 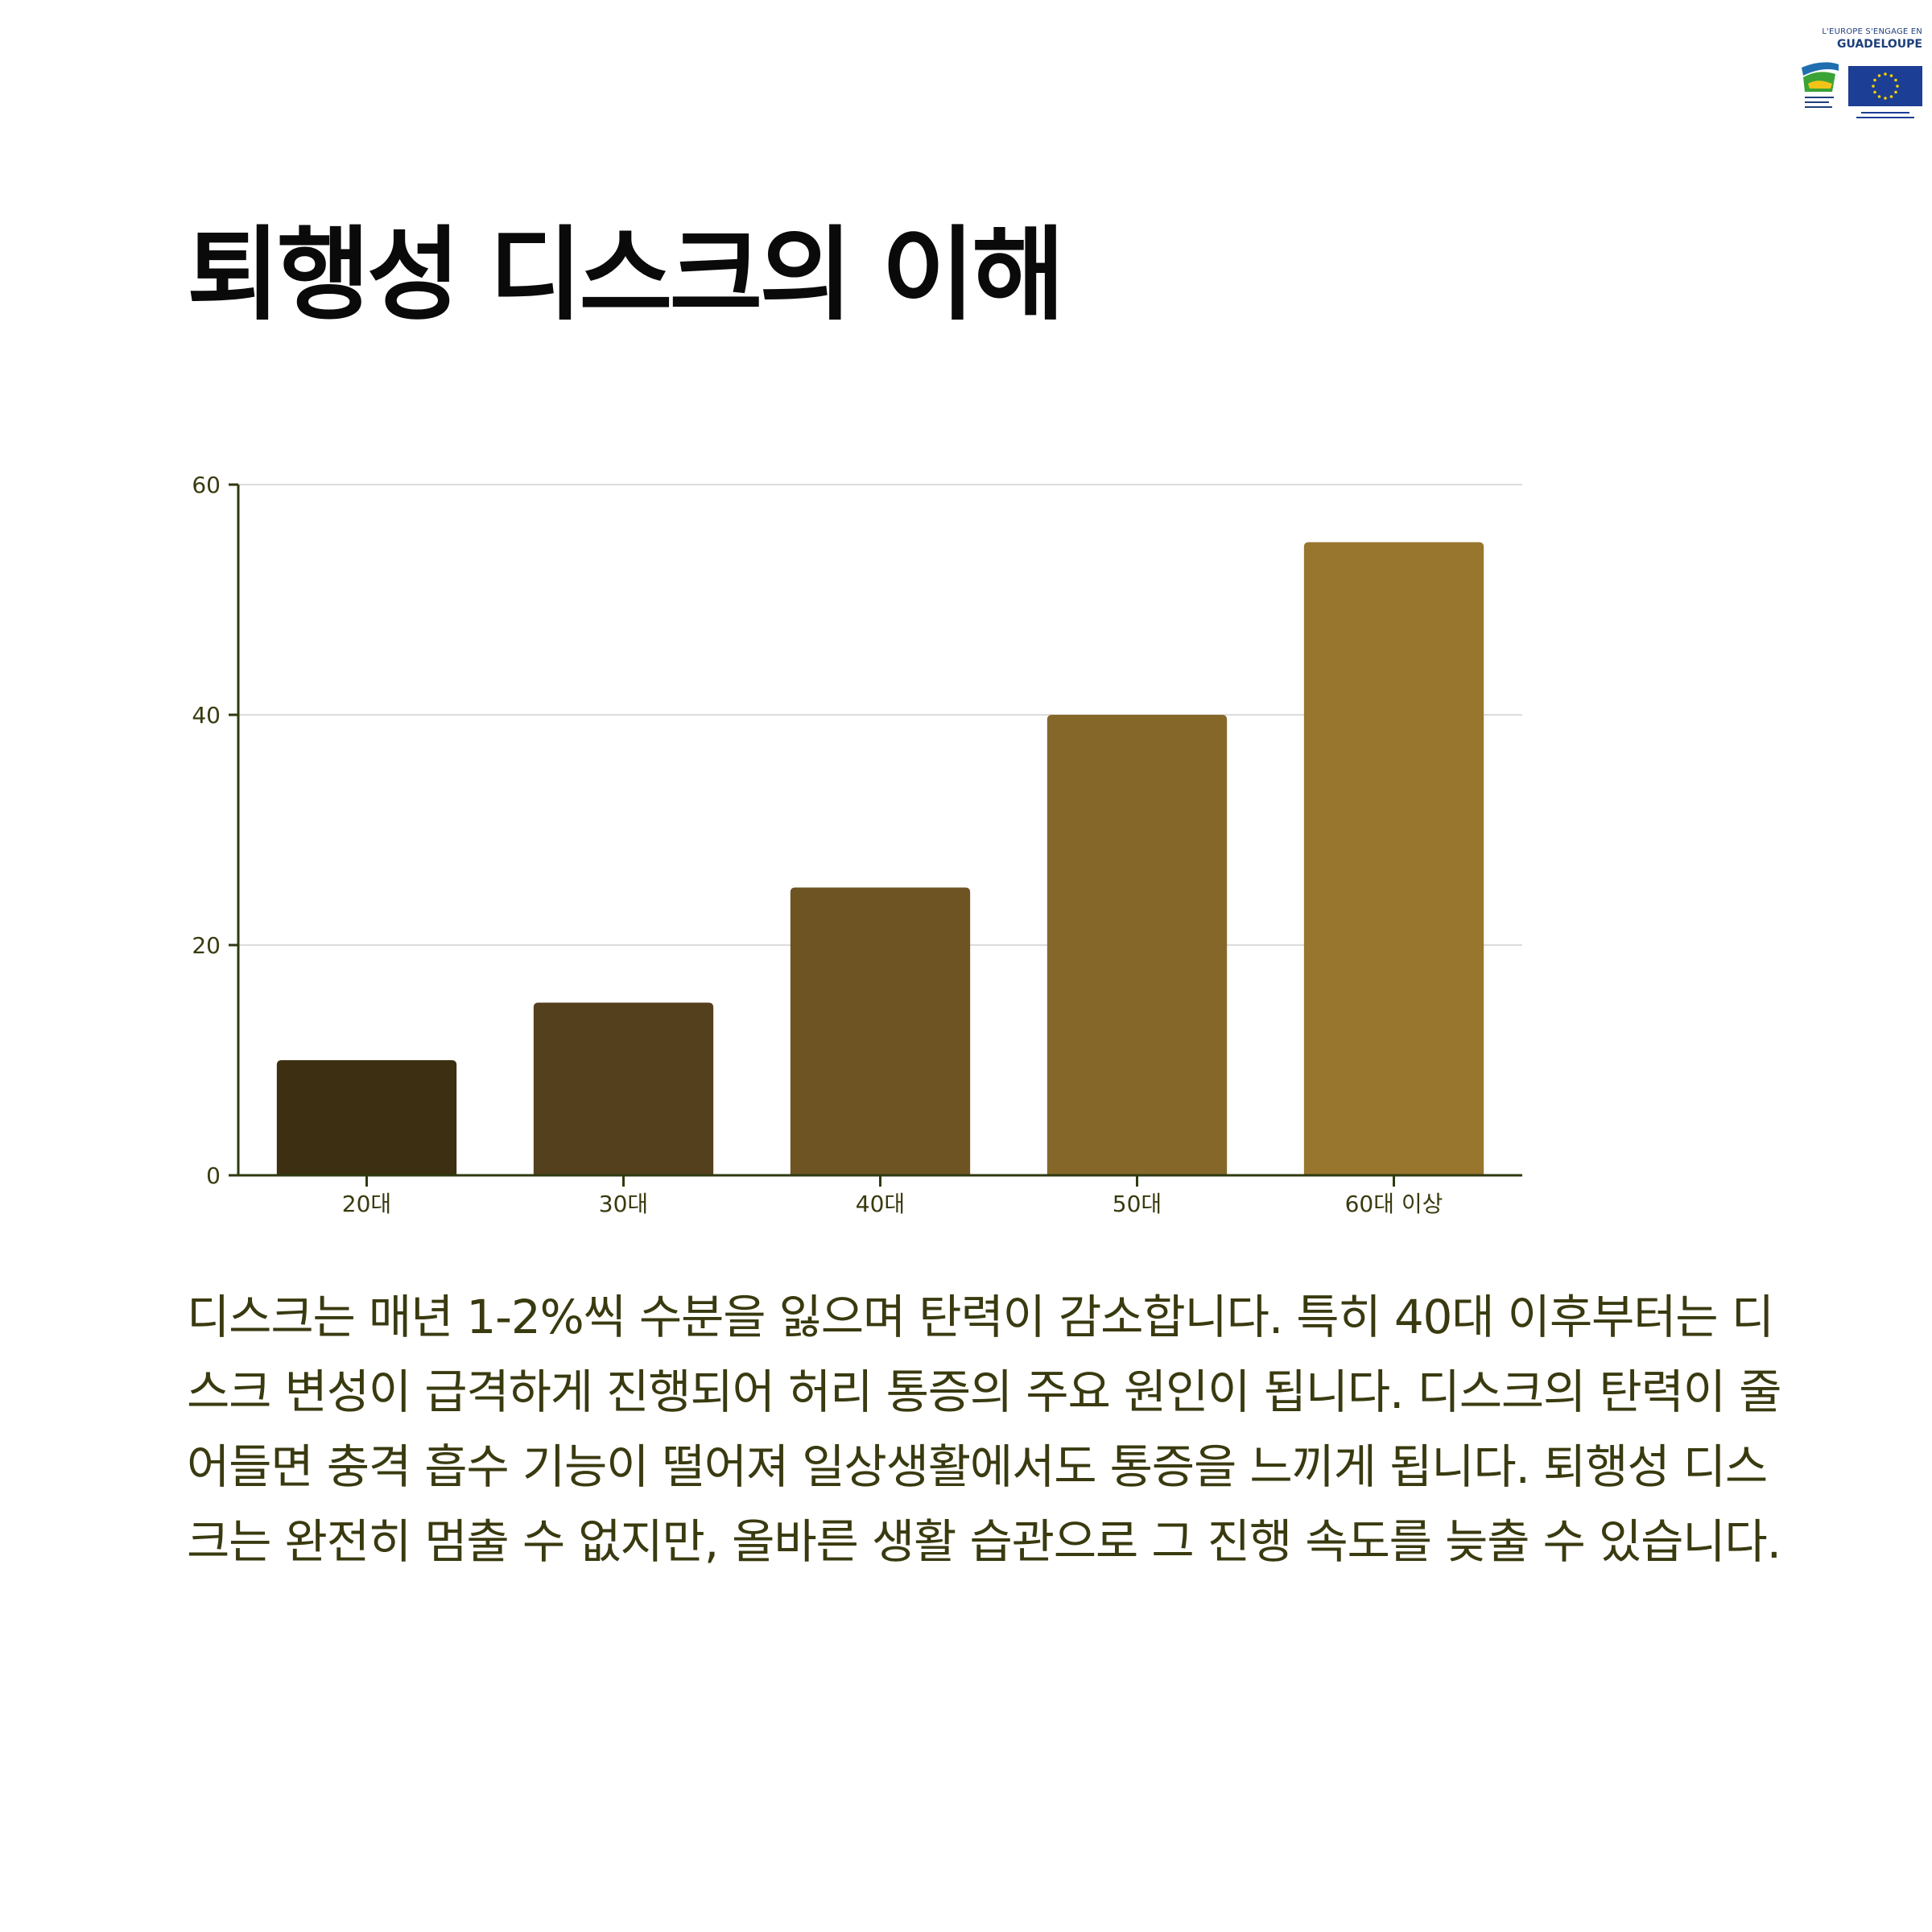 I want to click on eu-flag-icon, so click(x=1885, y=92).